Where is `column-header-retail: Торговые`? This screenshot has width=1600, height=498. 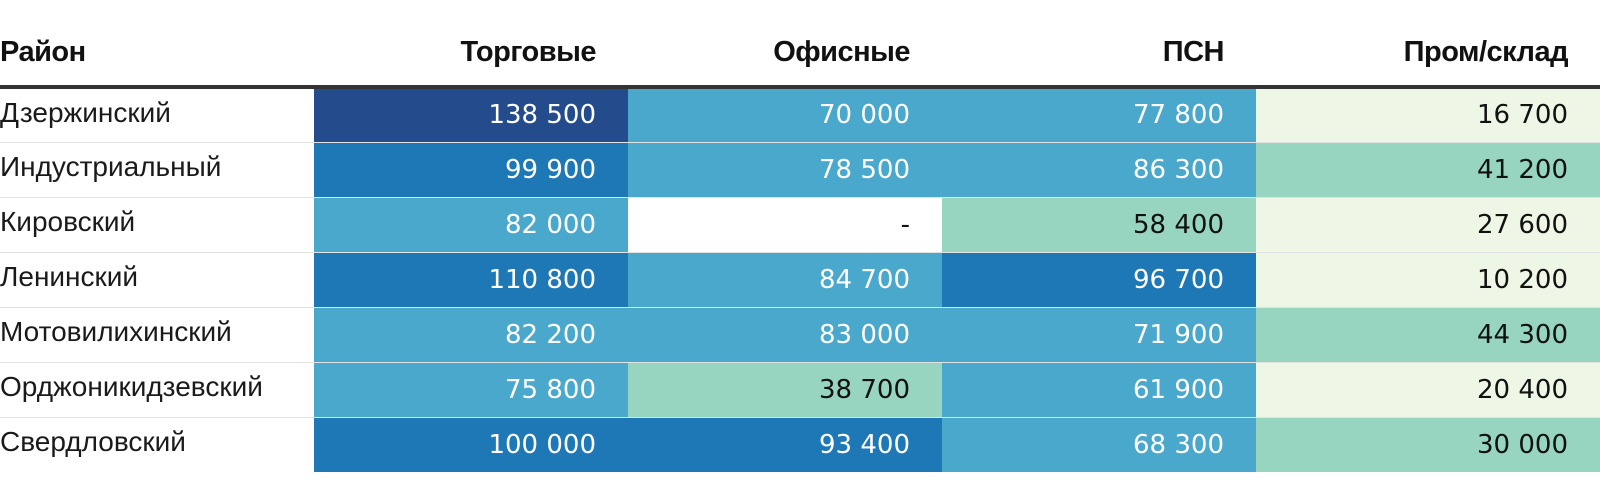
column-header-retail: Торговые is located at coordinates (471, 44).